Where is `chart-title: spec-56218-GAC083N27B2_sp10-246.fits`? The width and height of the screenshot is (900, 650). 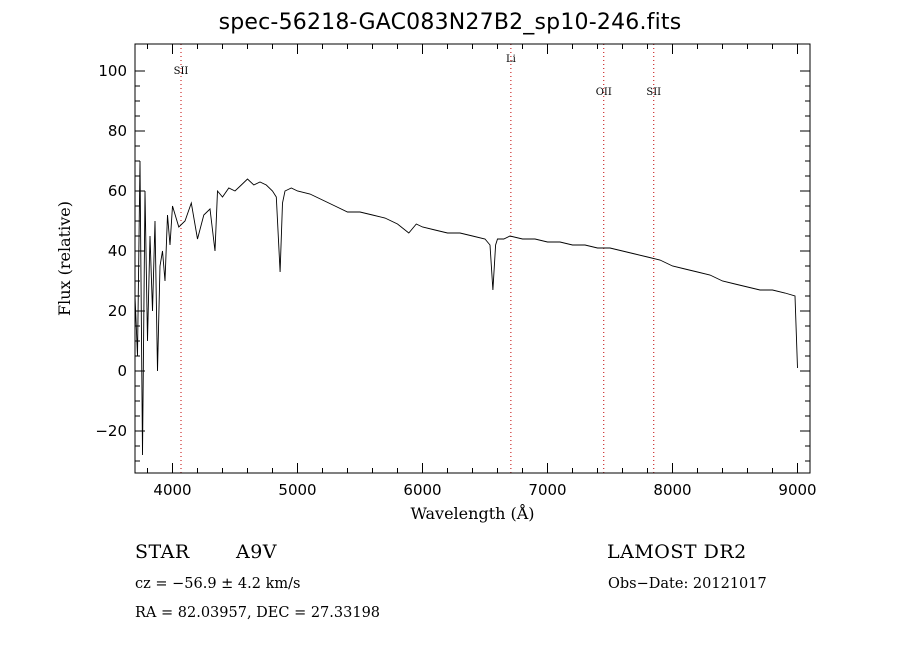 chart-title: spec-56218-GAC083N27B2_sp10-246.fits is located at coordinates (450, 22).